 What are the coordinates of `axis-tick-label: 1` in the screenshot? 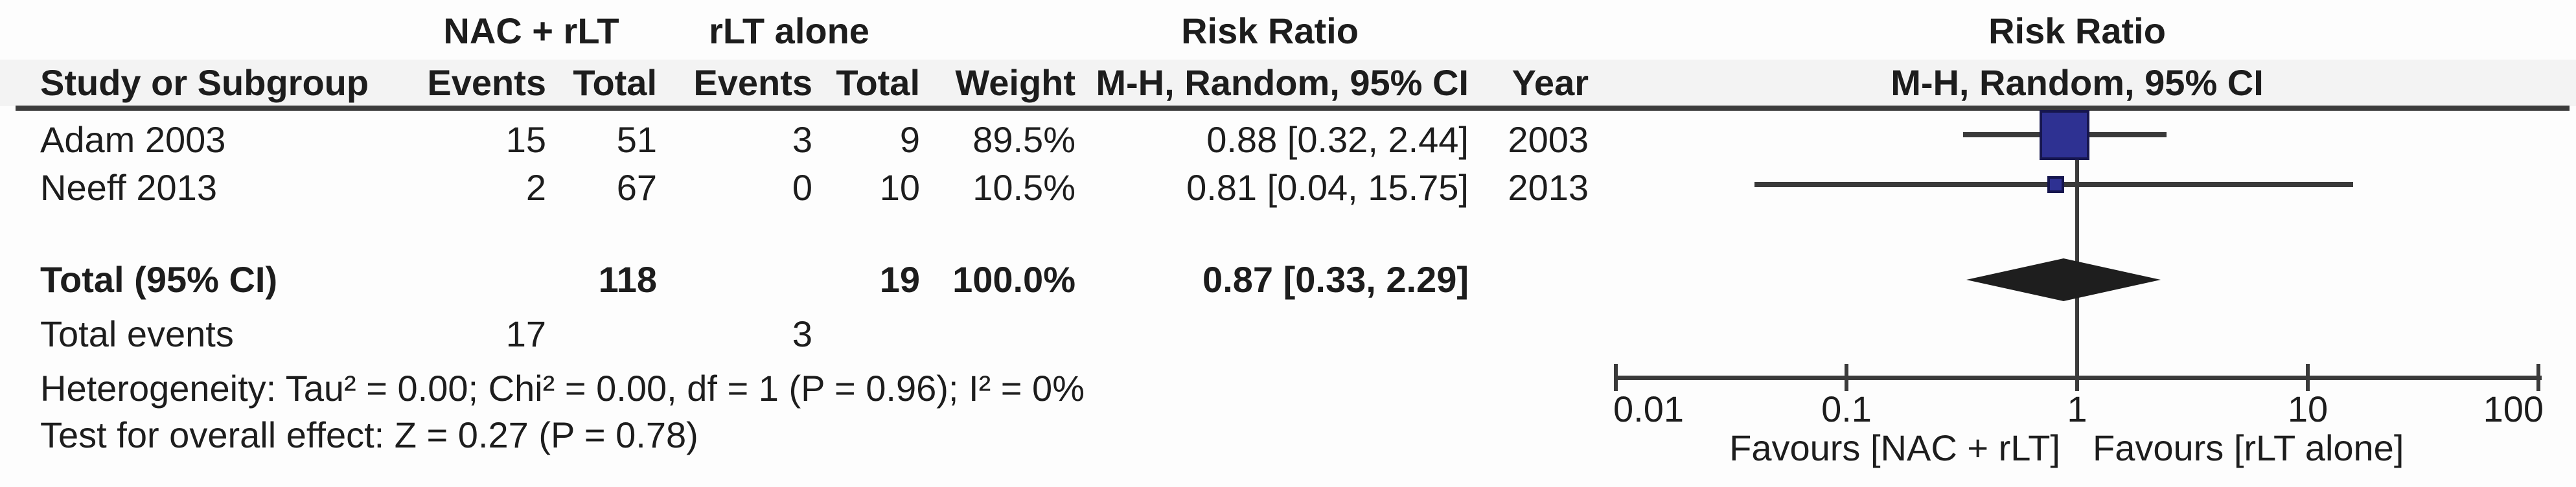 It's located at (2077, 409).